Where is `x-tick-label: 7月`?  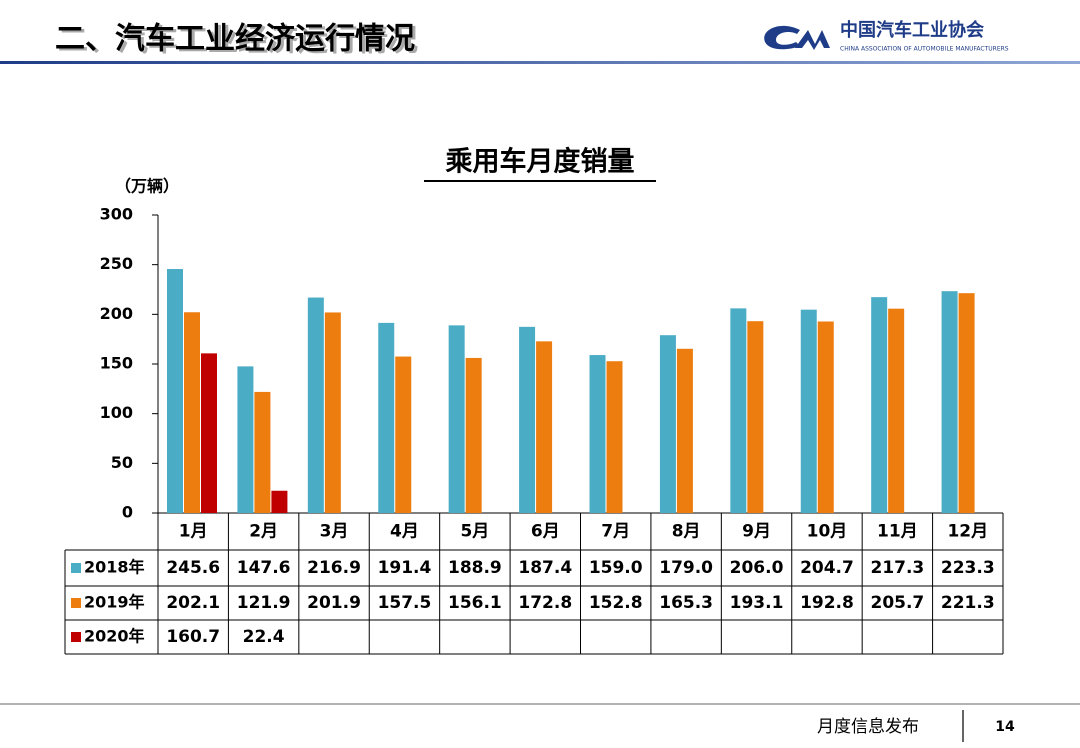 x-tick-label: 7月 is located at coordinates (615, 532).